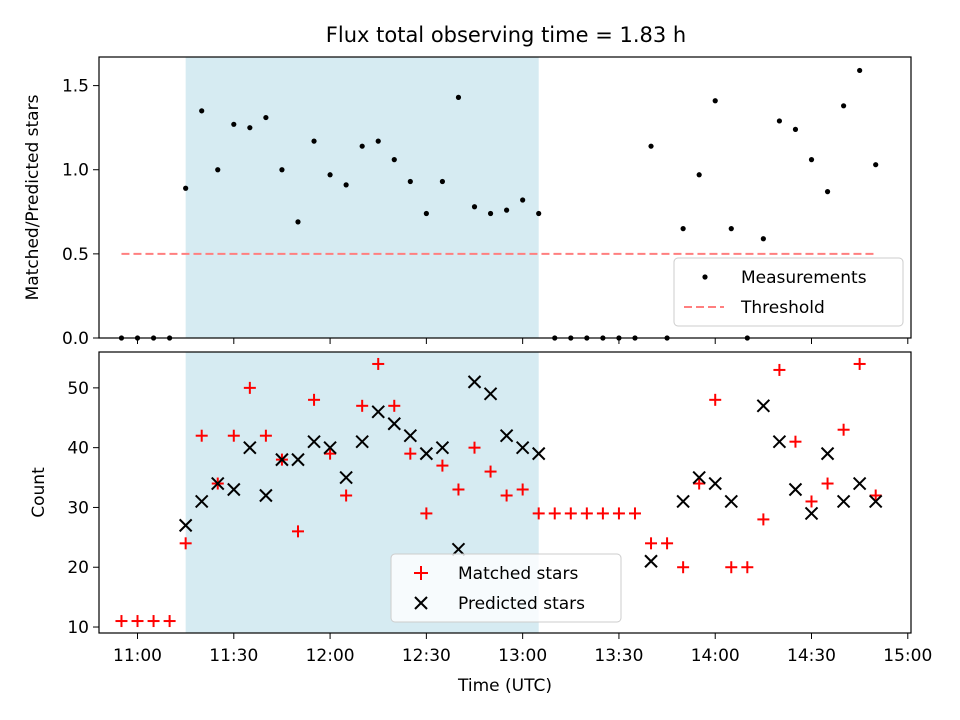  I want to click on bottom-x-tick-label: 13:30, so click(618, 656).